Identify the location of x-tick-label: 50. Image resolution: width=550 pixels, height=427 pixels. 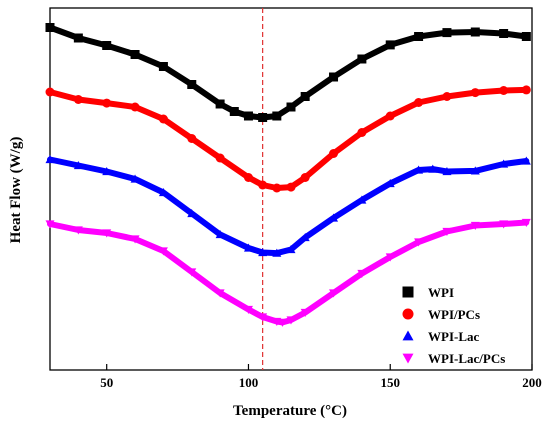
(106, 382).